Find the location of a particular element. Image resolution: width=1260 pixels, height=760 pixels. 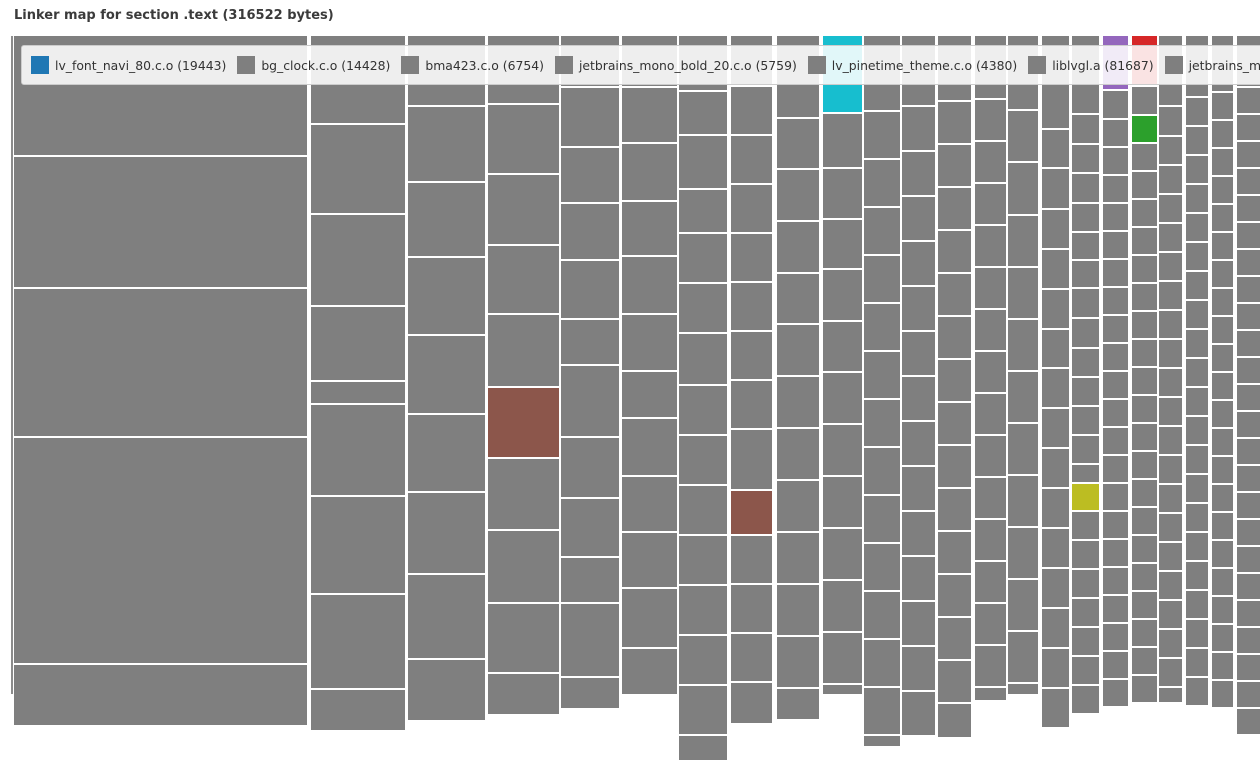

legend-label: liblvgl.a (81687) is located at coordinates (1103, 65).